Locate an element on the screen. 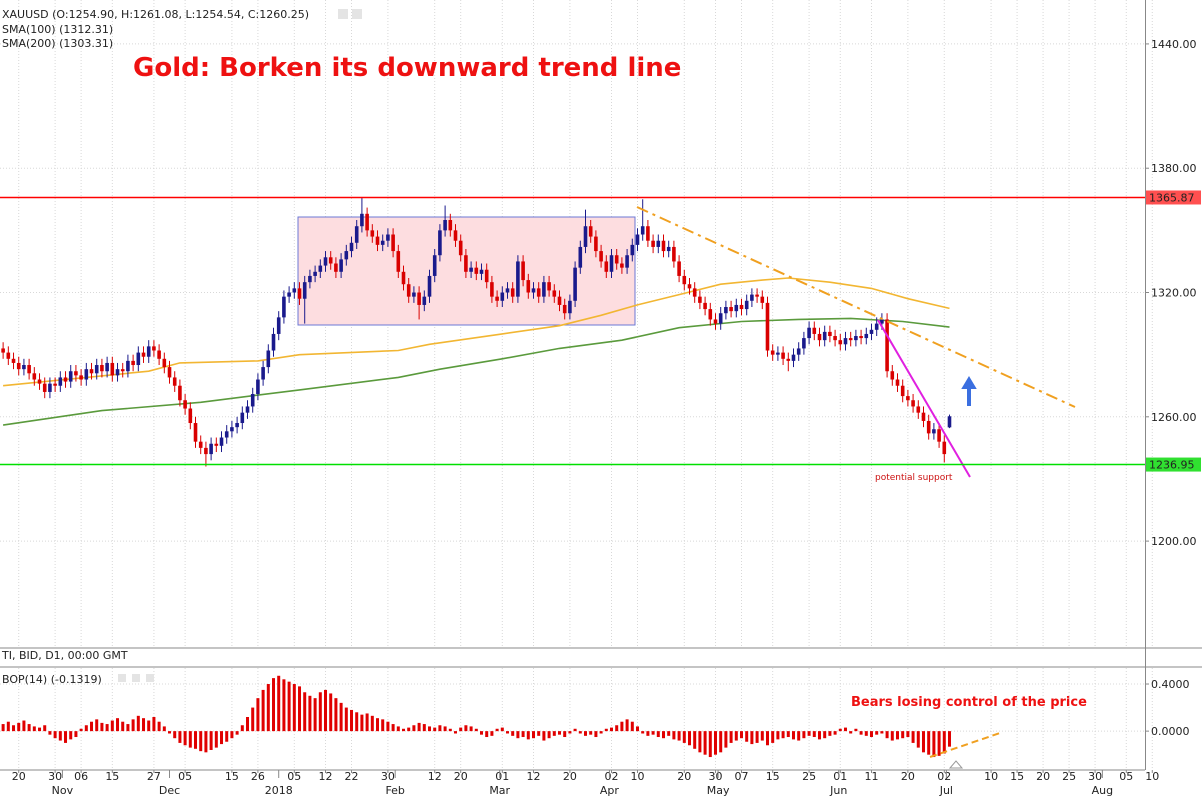 The height and width of the screenshot is (800, 1202). level-label: 1236.95 is located at coordinates (1172, 465).